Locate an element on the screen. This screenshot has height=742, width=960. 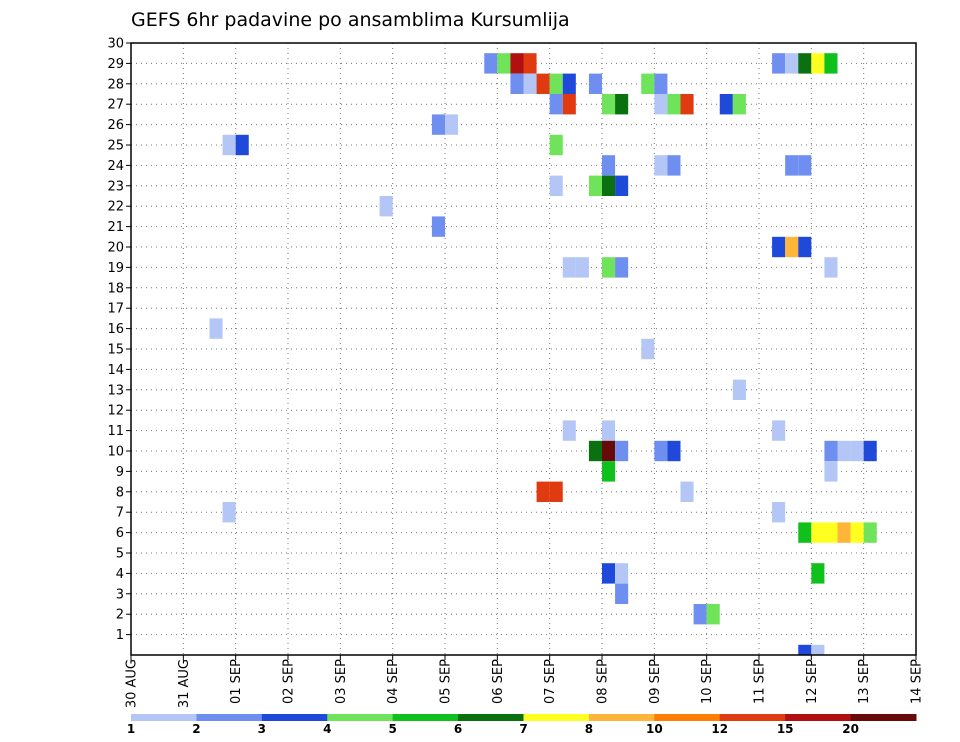
x-tick-label: 09 SEP is located at coordinates (655, 681).